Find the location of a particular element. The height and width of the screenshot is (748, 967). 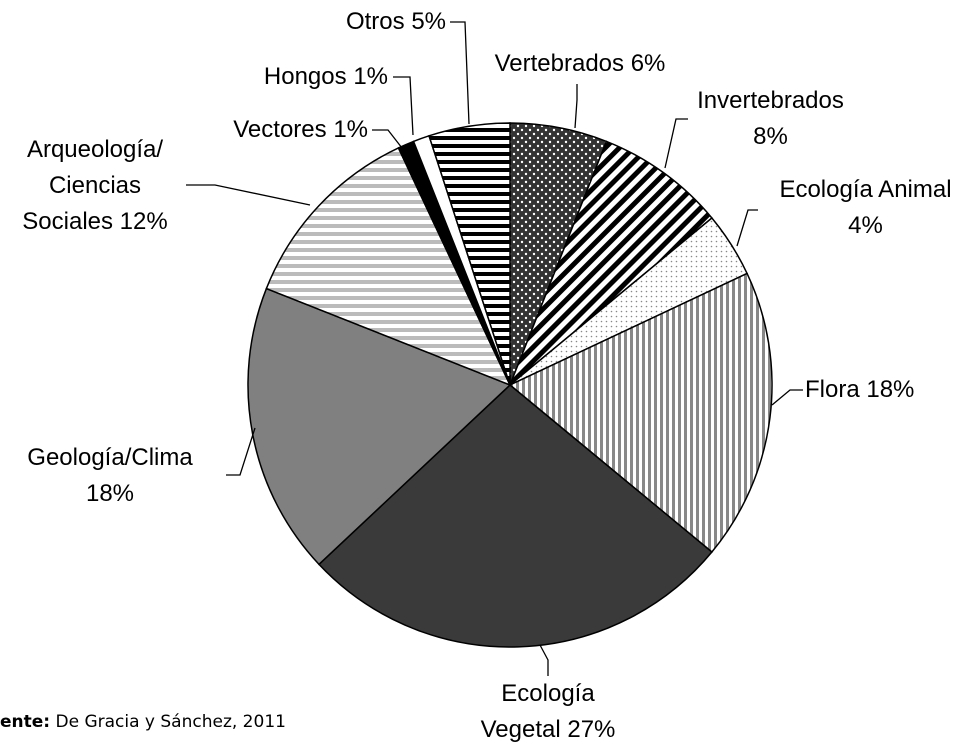

value-label: 4% is located at coordinates (865, 225).